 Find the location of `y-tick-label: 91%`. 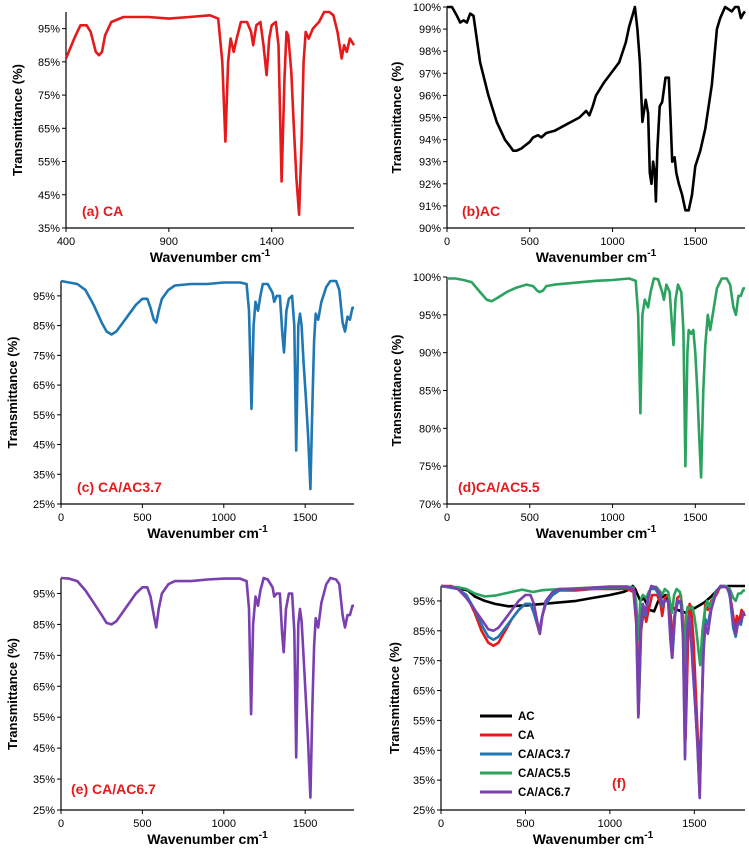

y-tick-label: 91% is located at coordinates (430, 207).